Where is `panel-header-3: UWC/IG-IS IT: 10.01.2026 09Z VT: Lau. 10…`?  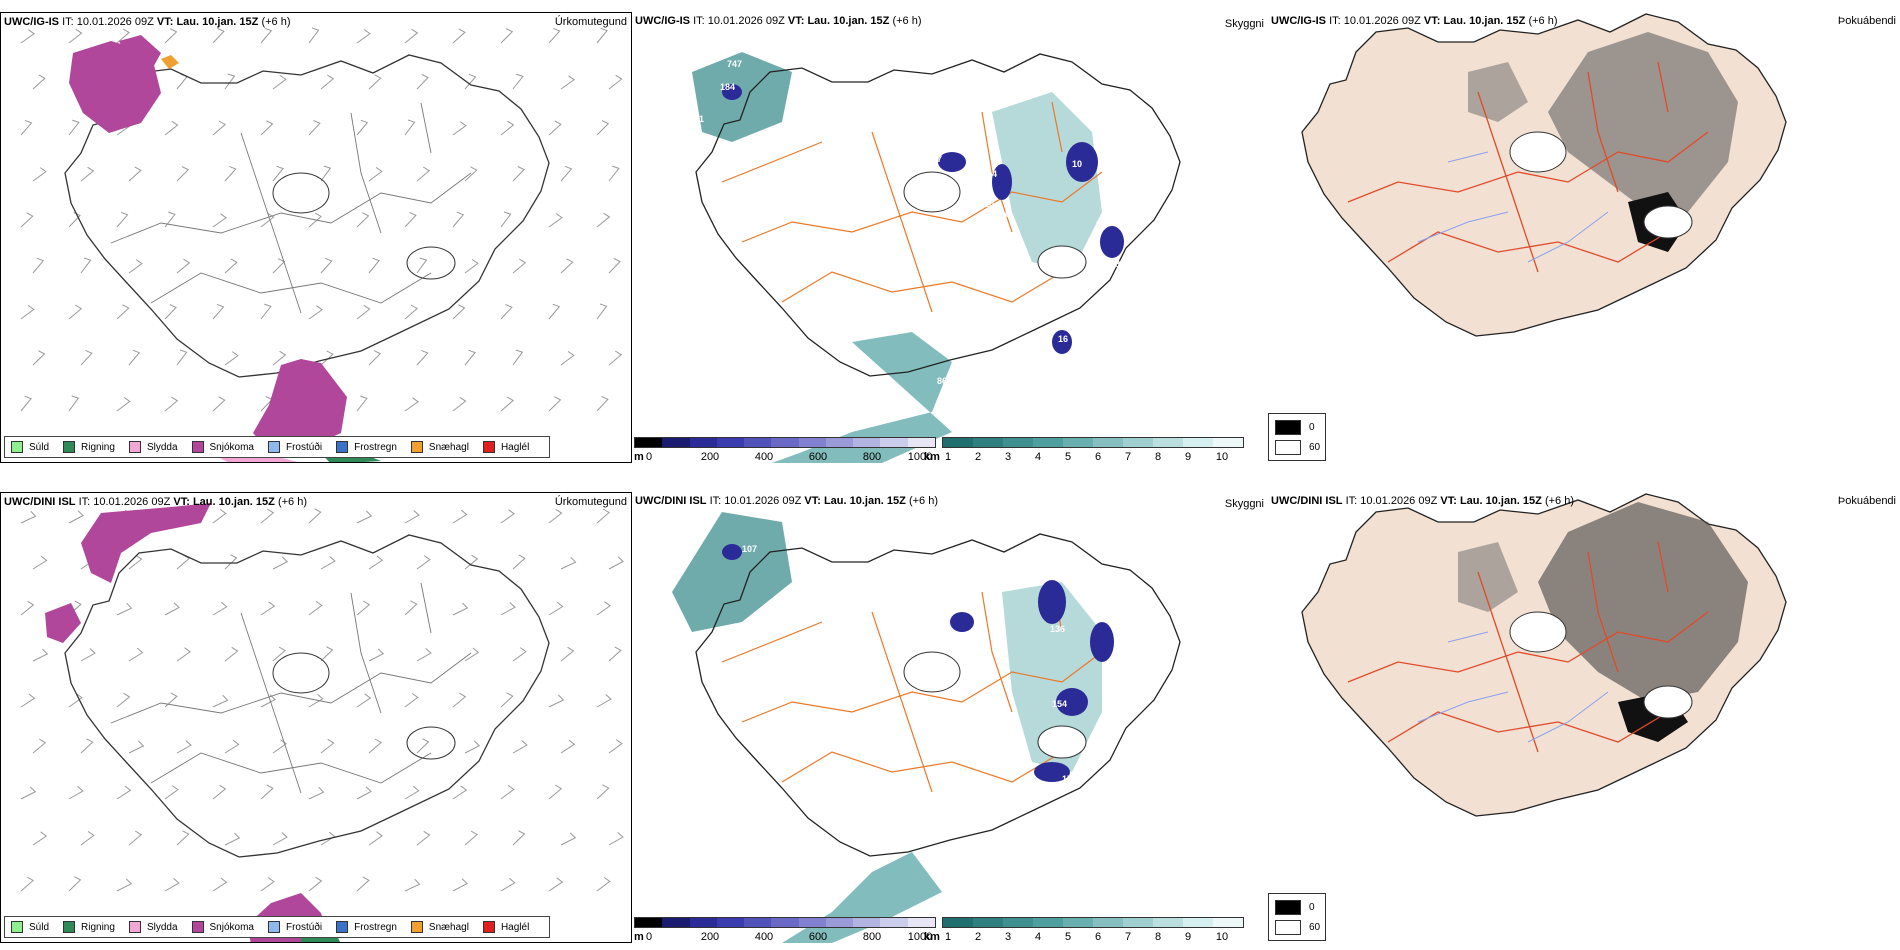
panel-header-3: UWC/IG-IS IT: 10.01.2026 09Z VT: Lau. 10… is located at coordinates (1414, 21).